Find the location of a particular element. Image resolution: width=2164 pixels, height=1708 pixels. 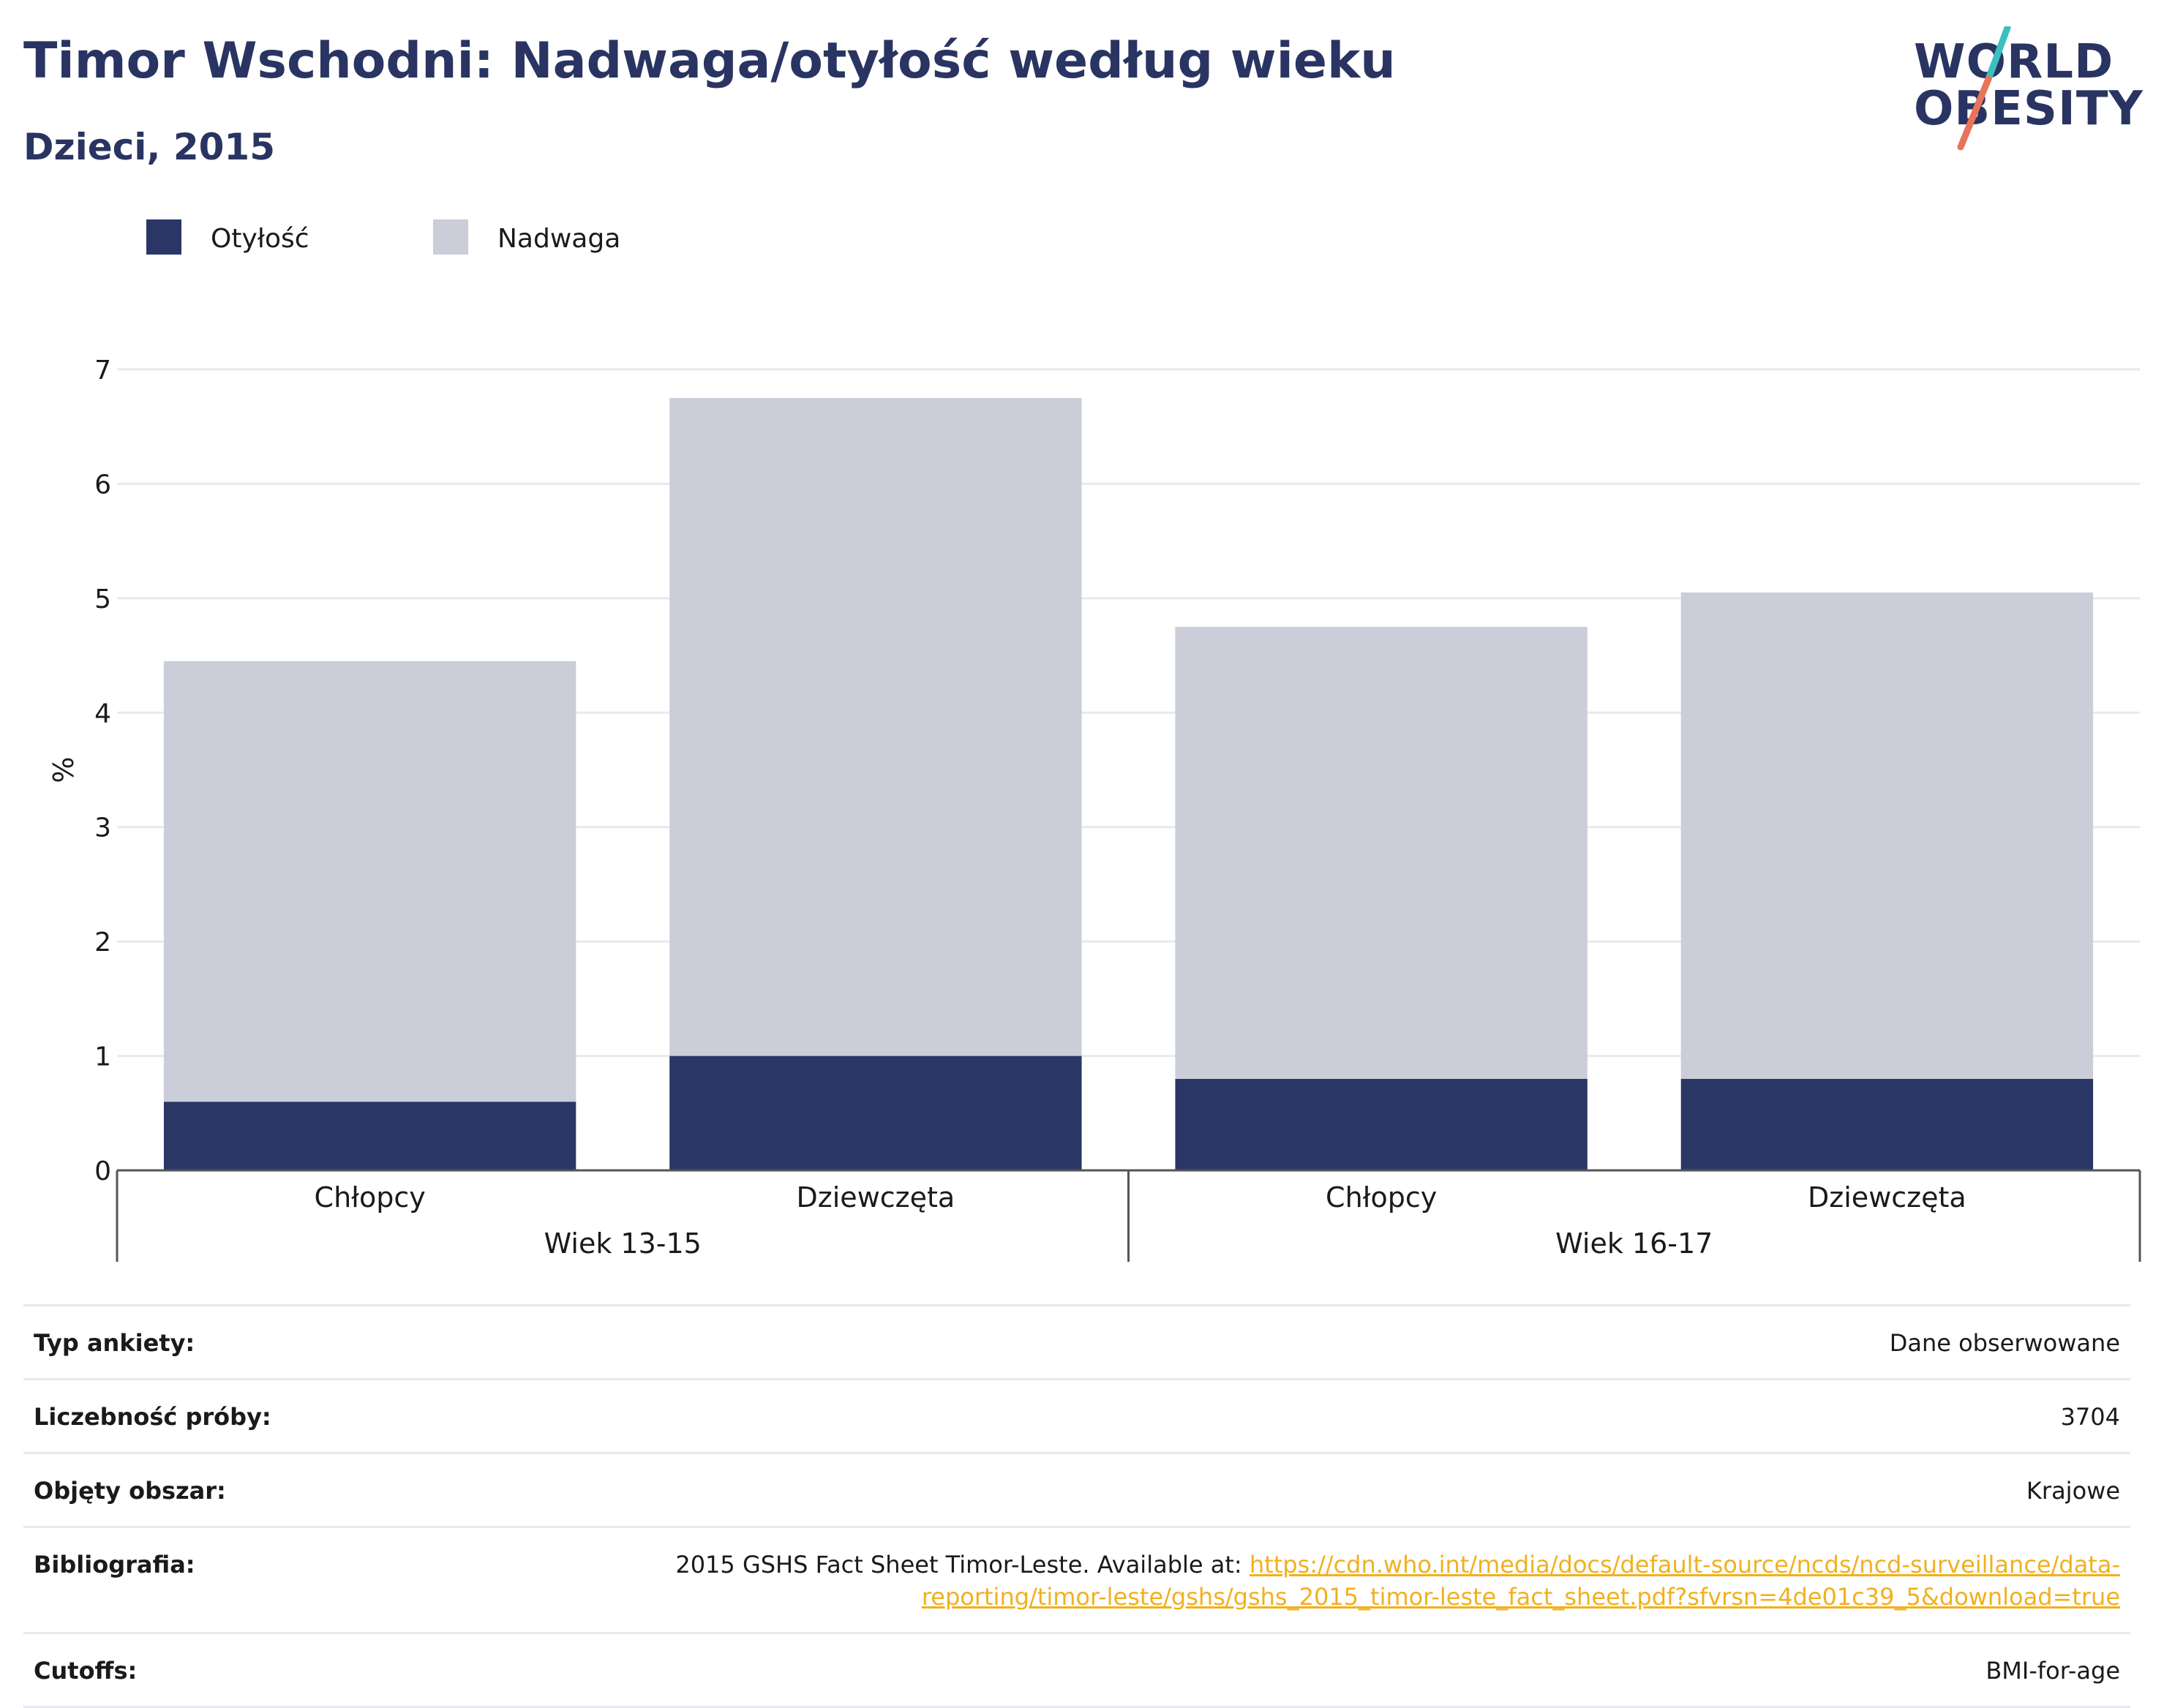

y-tick-label: 2 is located at coordinates (102, 943).